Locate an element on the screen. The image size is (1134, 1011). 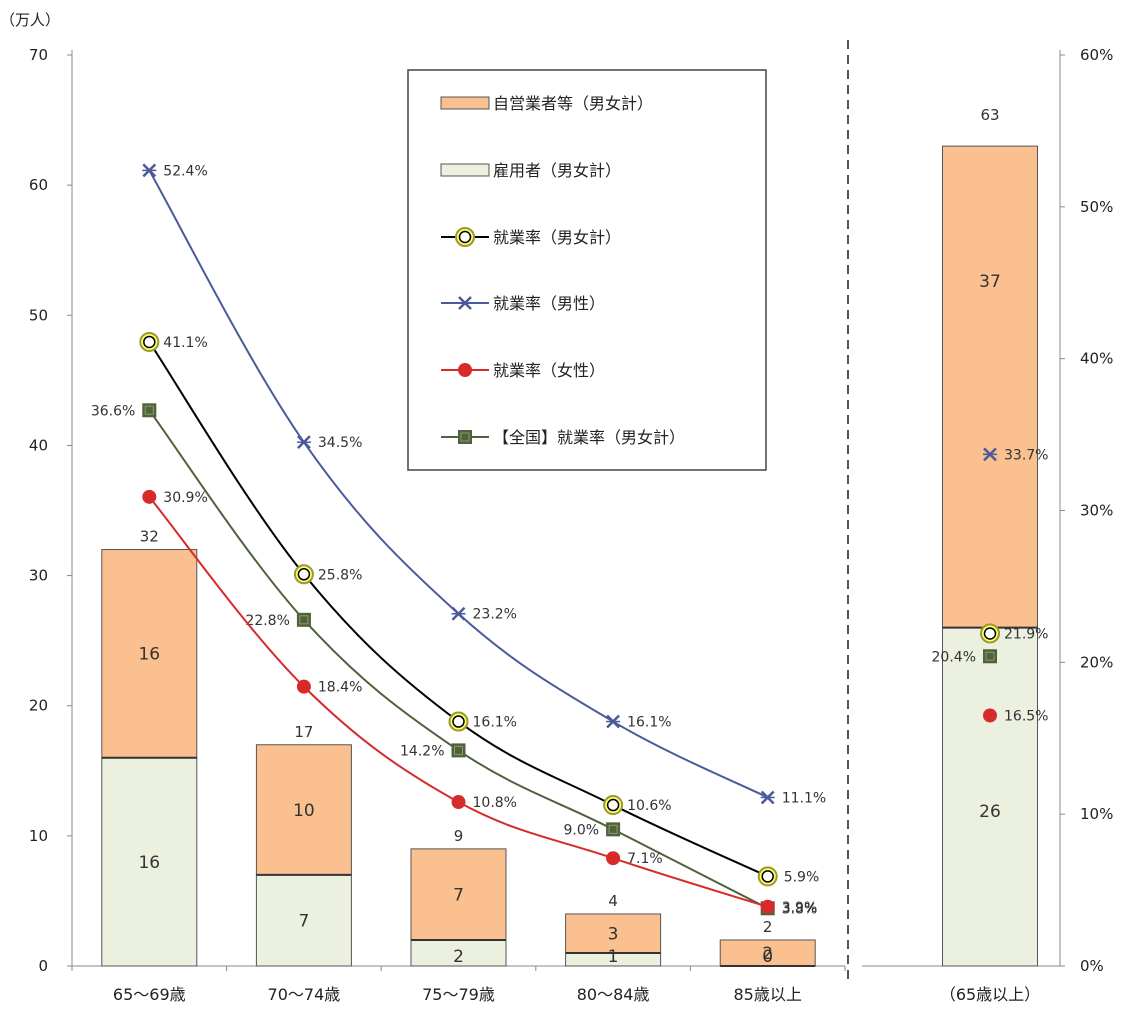
y-tick-label-right: 20% is located at coordinates (1096, 662).